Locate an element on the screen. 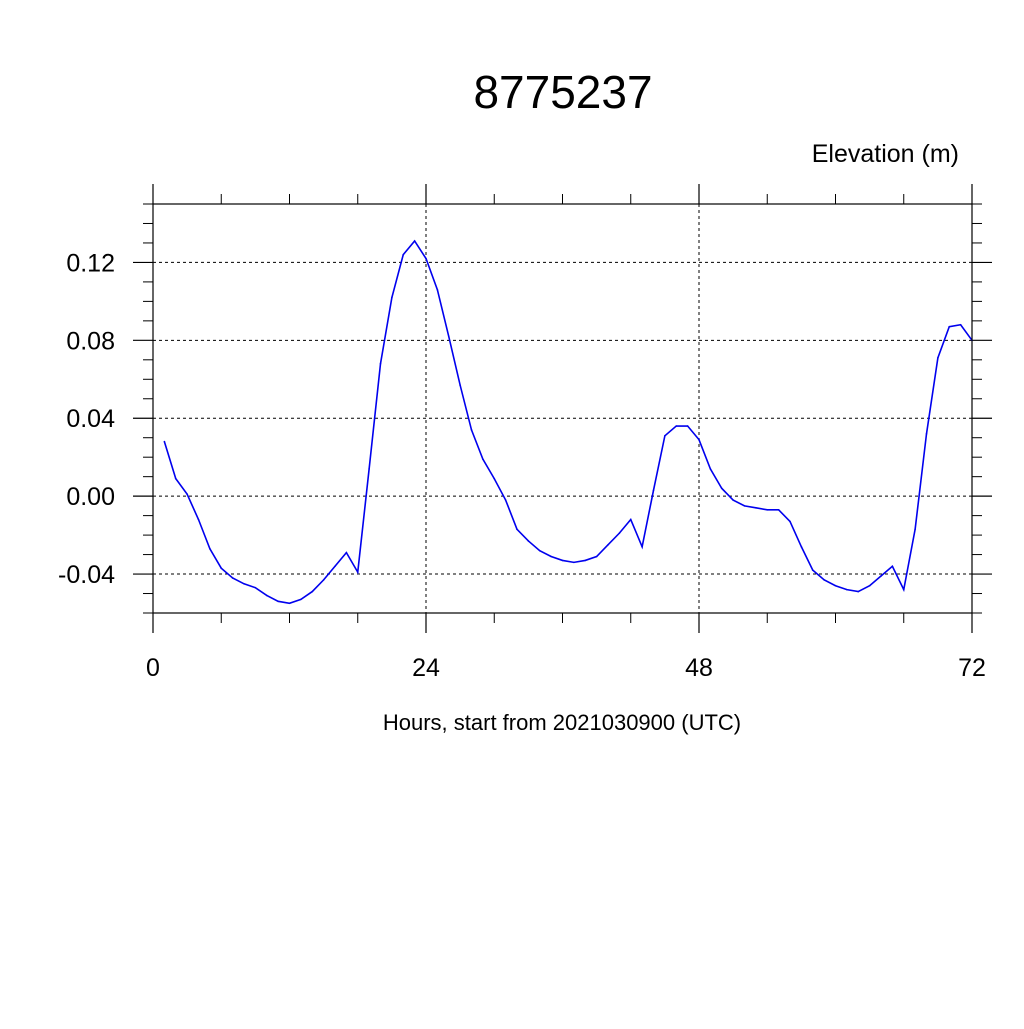 The width and height of the screenshot is (1024, 1029). x-tick-label: 0 is located at coordinates (153, 668).